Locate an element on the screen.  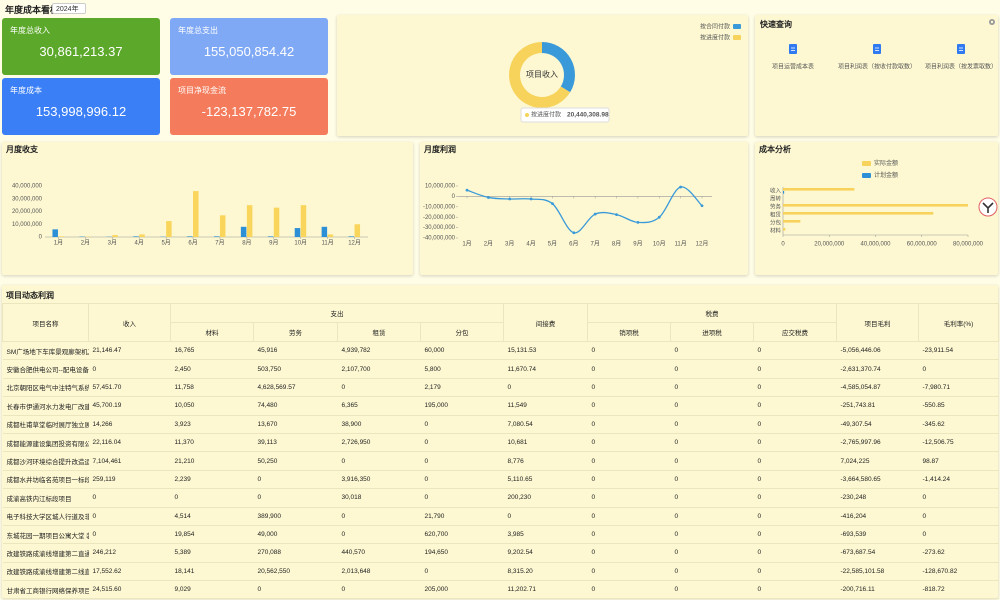
table-cell: 北京朝阳区电气中注特气系统之G is located at coordinates (45, 388).